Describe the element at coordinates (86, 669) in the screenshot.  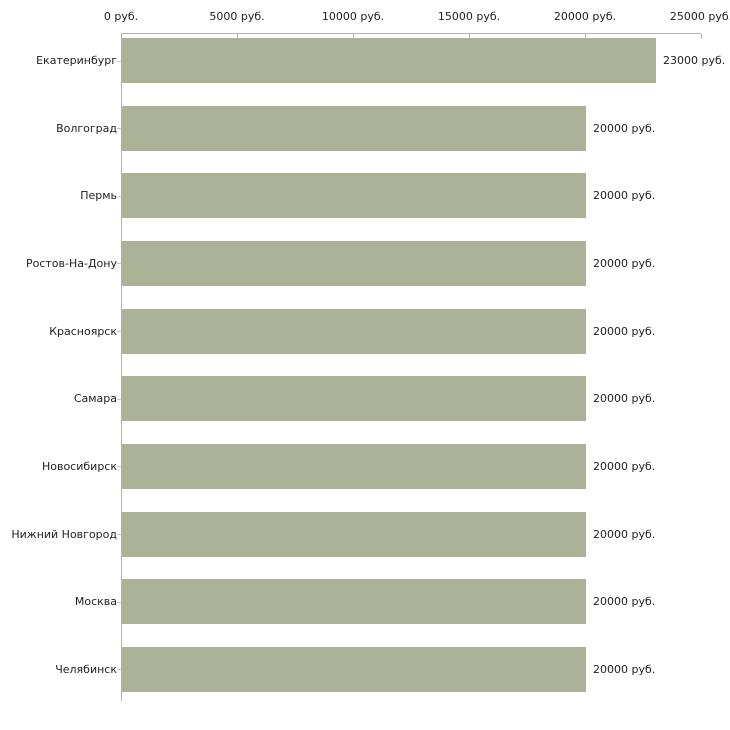
I see `category-label: Челябинск` at that location.